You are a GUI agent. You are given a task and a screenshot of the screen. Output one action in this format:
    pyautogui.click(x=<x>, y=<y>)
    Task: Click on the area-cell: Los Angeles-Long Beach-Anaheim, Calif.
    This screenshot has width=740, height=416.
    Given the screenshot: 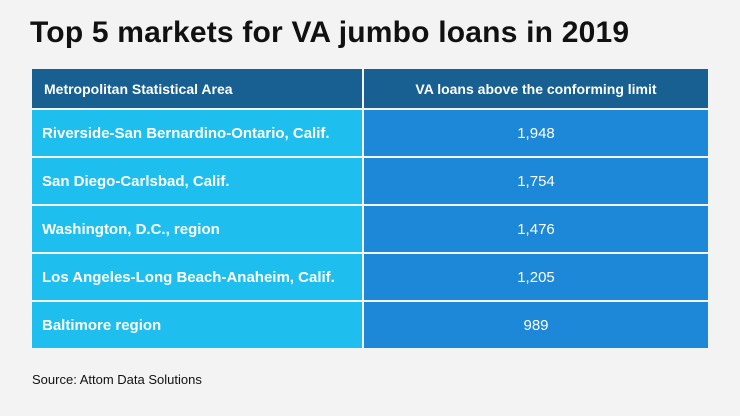 What is the action you would take?
    pyautogui.click(x=197, y=277)
    